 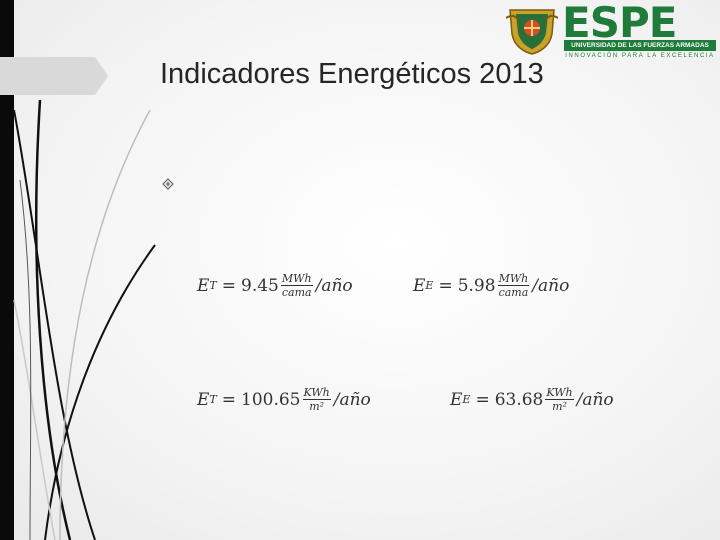 What do you see at coordinates (619, 23) in the screenshot?
I see `logo-wordmark: ESPE` at bounding box center [619, 23].